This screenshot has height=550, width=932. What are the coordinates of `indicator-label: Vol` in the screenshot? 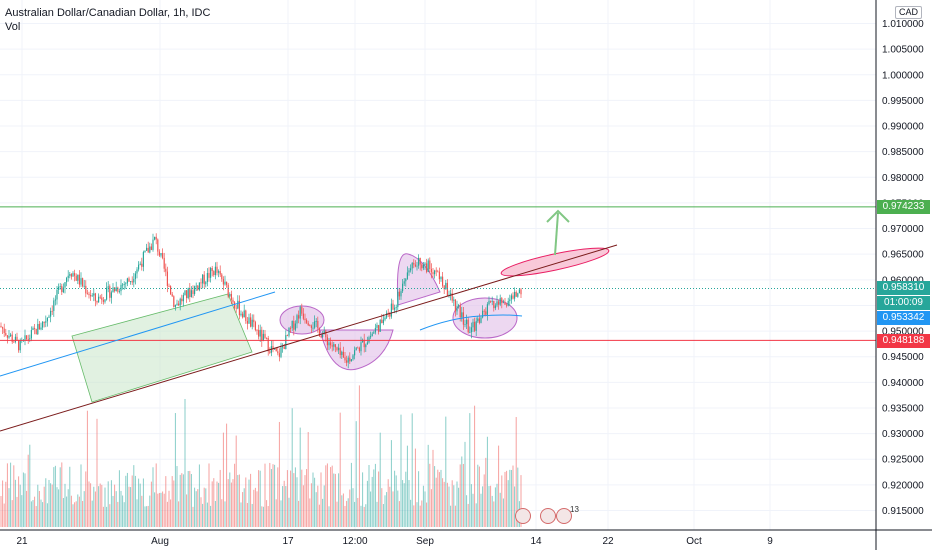 It's located at (13, 27).